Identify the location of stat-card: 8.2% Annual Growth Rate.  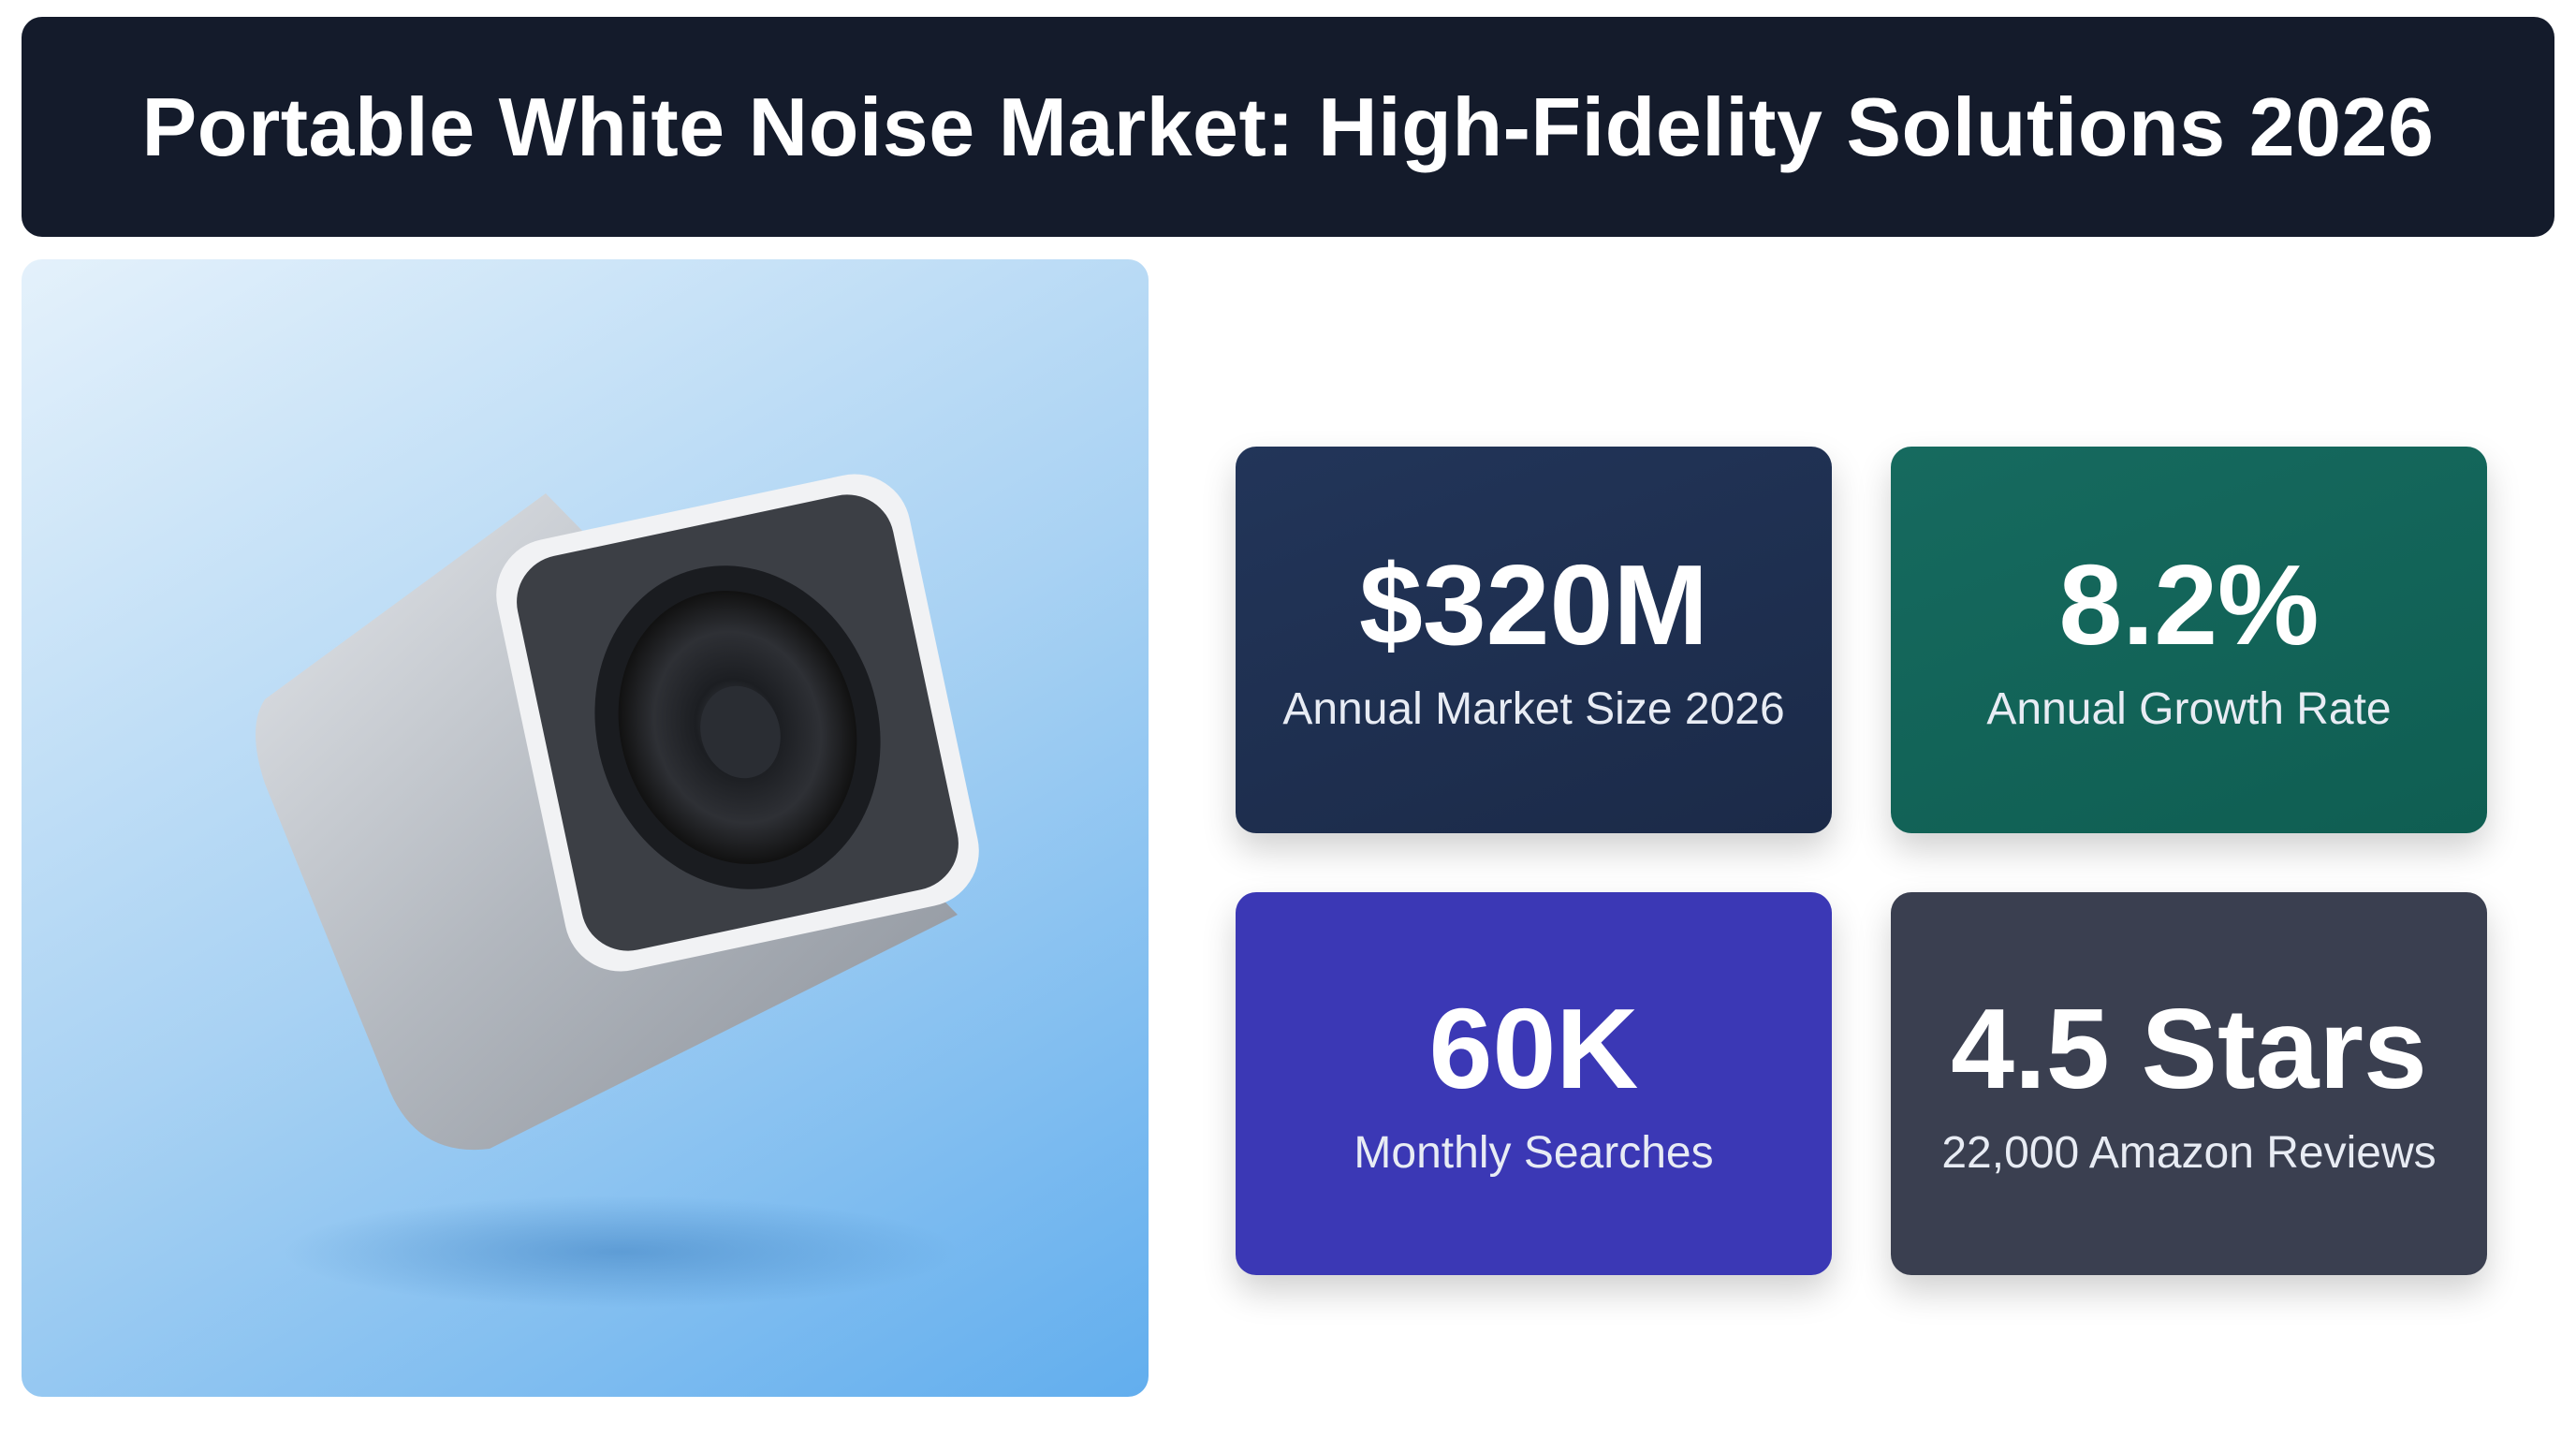
(2189, 640).